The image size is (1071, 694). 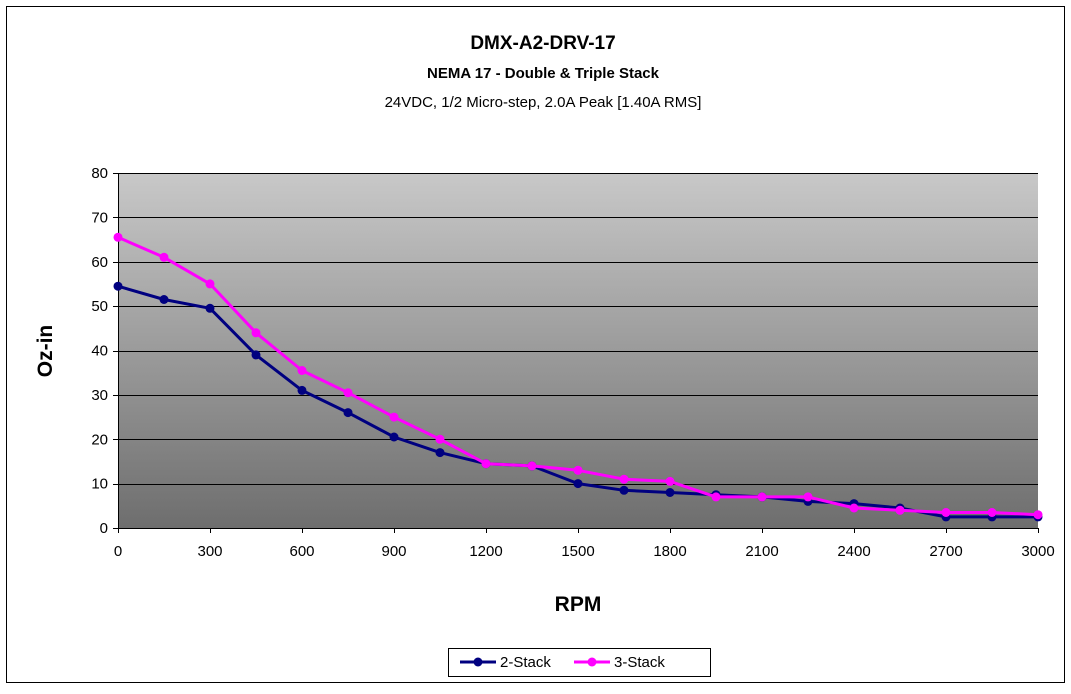 I want to click on legend-marker-2-stack, so click(x=478, y=662).